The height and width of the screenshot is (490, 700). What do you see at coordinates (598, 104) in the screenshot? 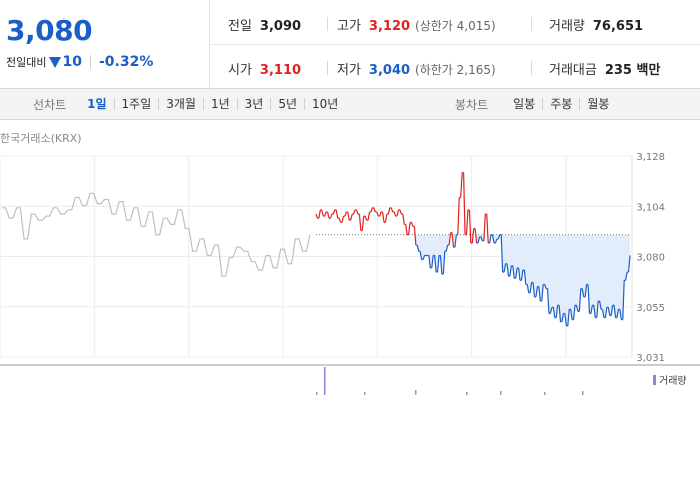
I see `tab-monthly-candle: 월봉` at bounding box center [598, 104].